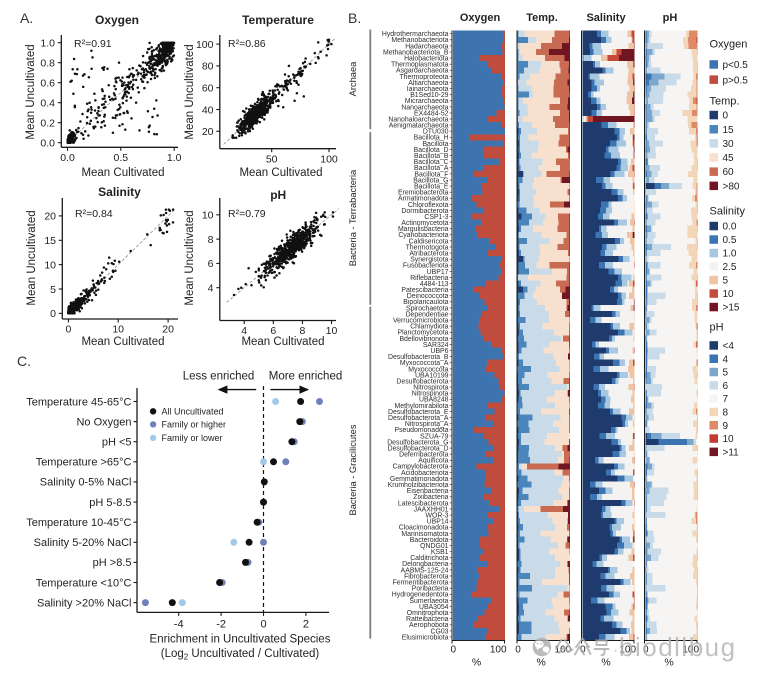  Describe the element at coordinates (47, 84) in the screenshot. I see `svg-text: 0.6` at that location.